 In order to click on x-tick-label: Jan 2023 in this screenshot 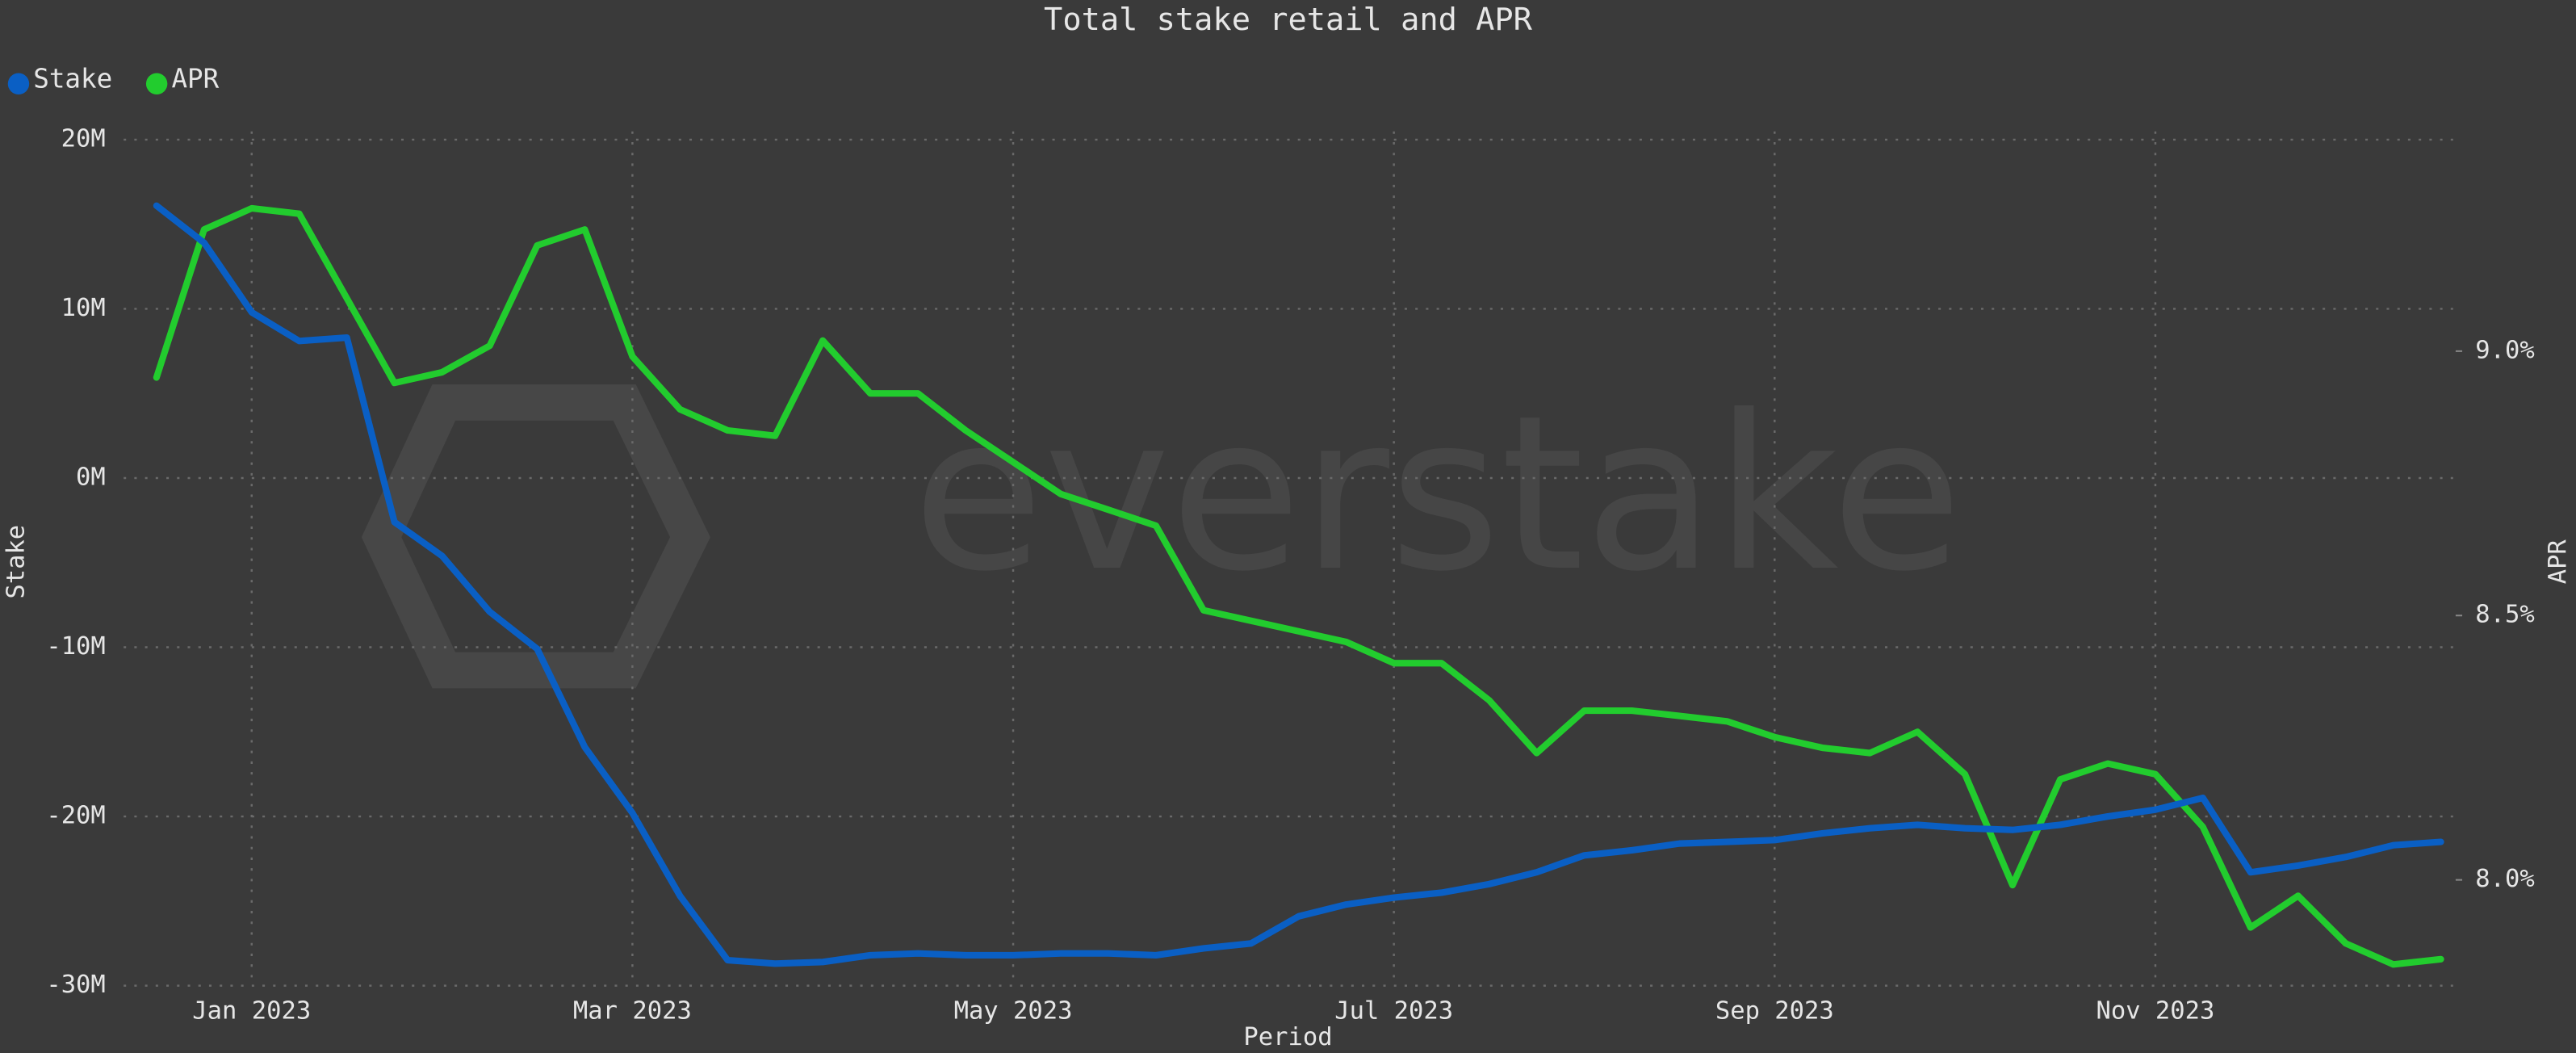, I will do `click(252, 1011)`.